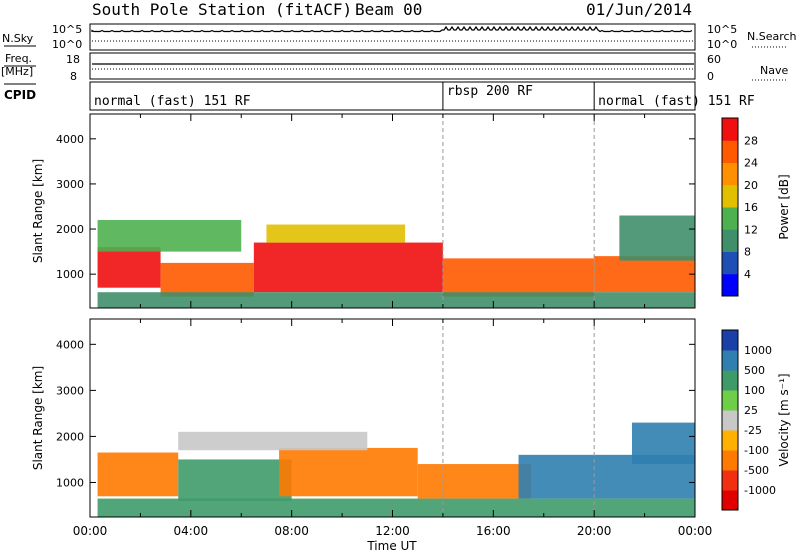  Describe the element at coordinates (722, 29) in the screenshot. I see `right-tick-top-0: 10^5` at that location.